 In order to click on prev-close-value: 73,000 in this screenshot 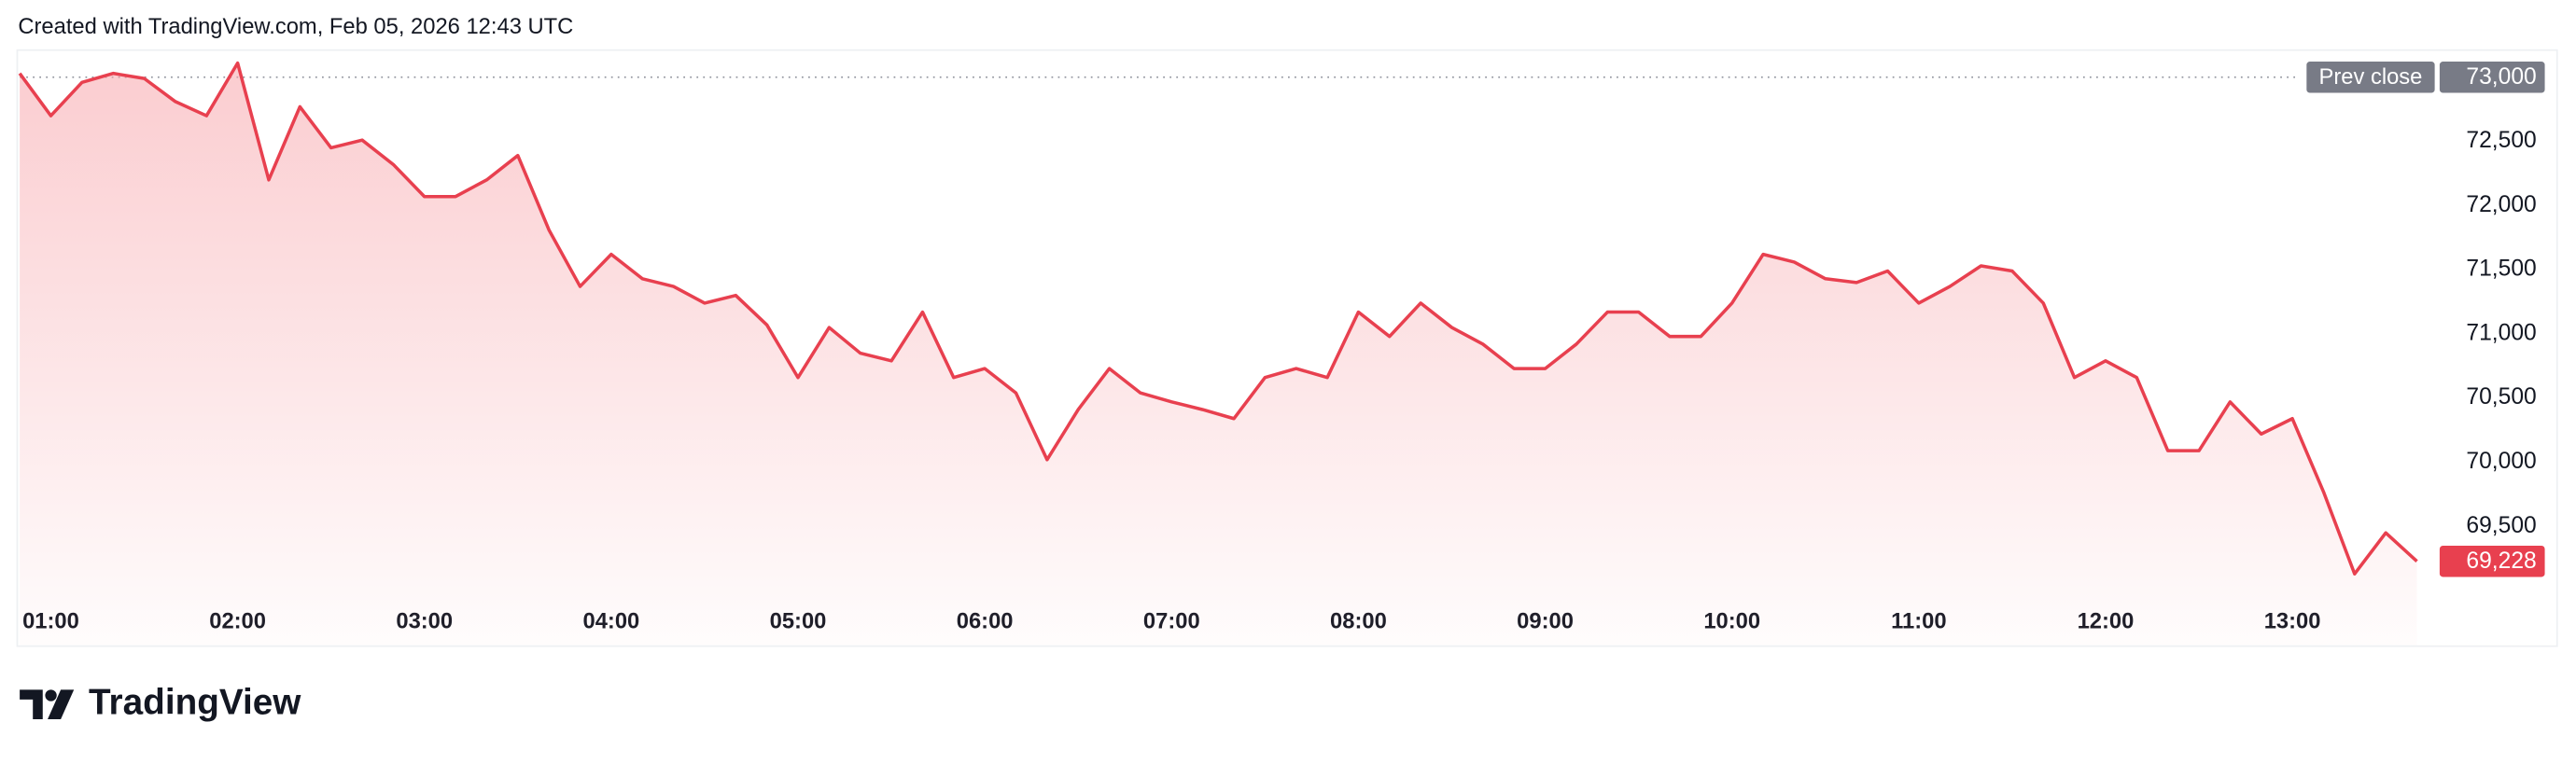, I will do `click(2501, 77)`.